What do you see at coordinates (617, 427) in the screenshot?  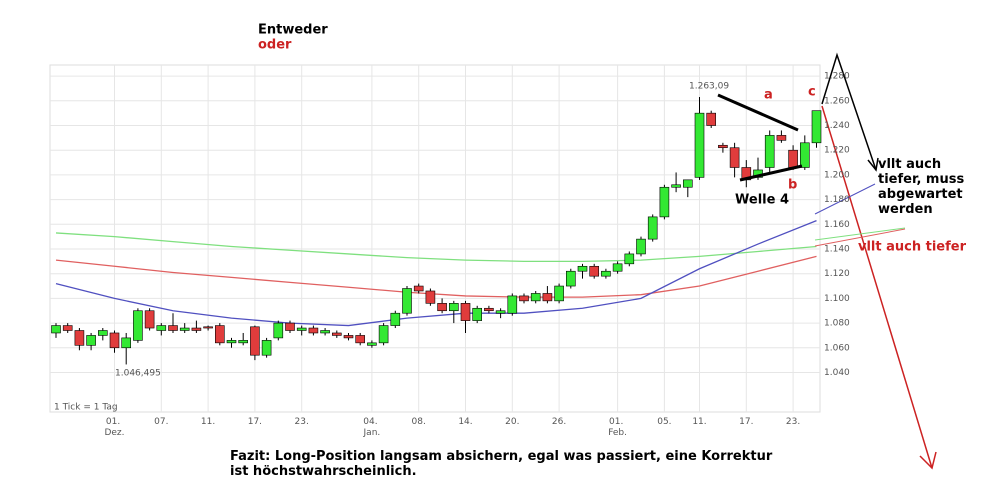 I see `x-tick-label: 01. Feb.` at bounding box center [617, 427].